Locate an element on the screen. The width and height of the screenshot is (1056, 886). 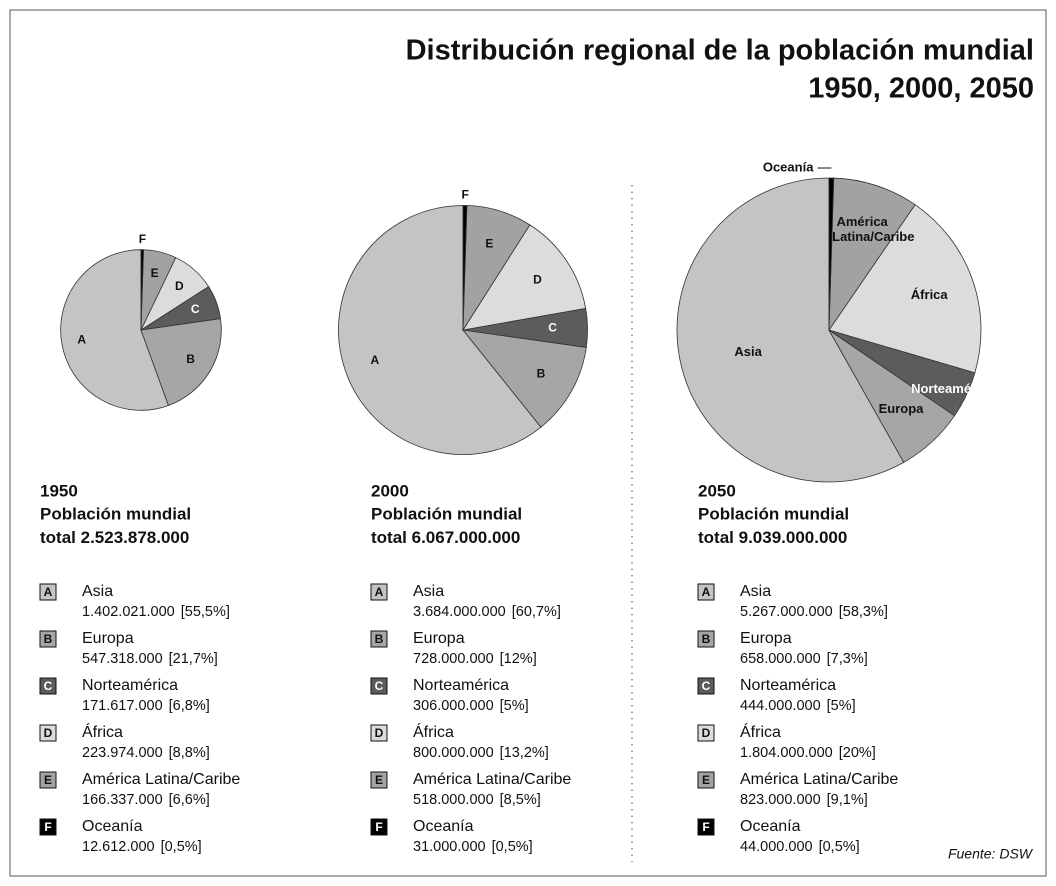
legend-value: 728.000.000 [12%] is located at coordinates (475, 659).